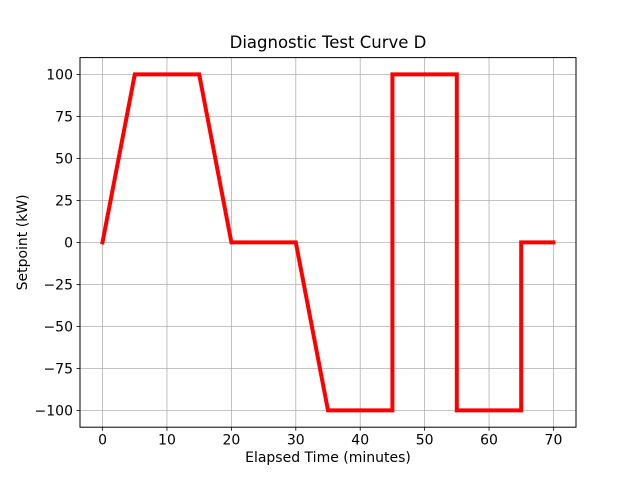 This screenshot has height=480, width=640. What do you see at coordinates (554, 441) in the screenshot?
I see `x-tick-label: 70` at bounding box center [554, 441].